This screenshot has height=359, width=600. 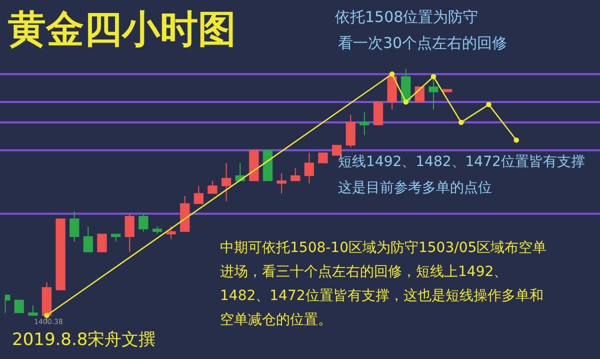 What do you see at coordinates (461, 162) in the screenshot?
I see `annotation: 短线1492、1482、1472位置皆有支撑` at bounding box center [461, 162].